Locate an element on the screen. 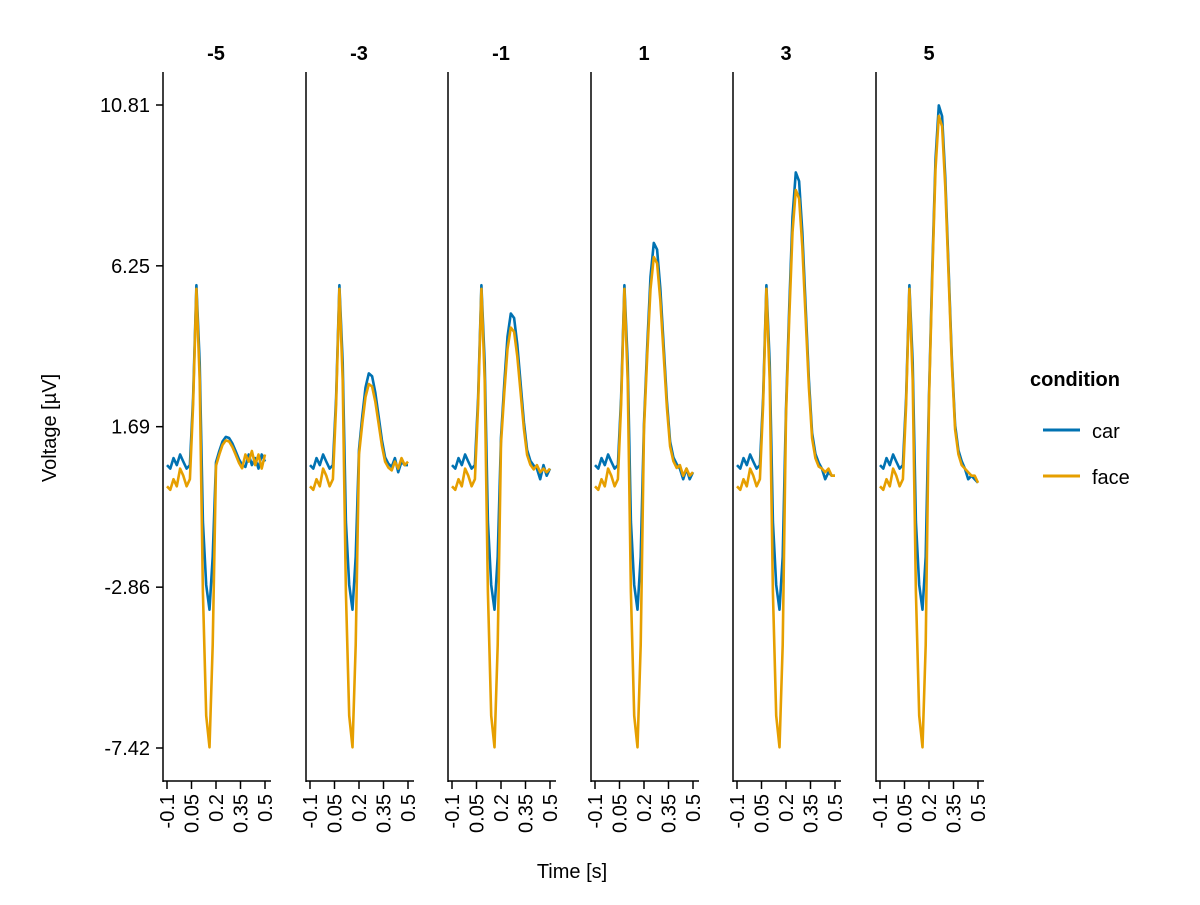  y-tick-label: -2.86 is located at coordinates (127, 588).